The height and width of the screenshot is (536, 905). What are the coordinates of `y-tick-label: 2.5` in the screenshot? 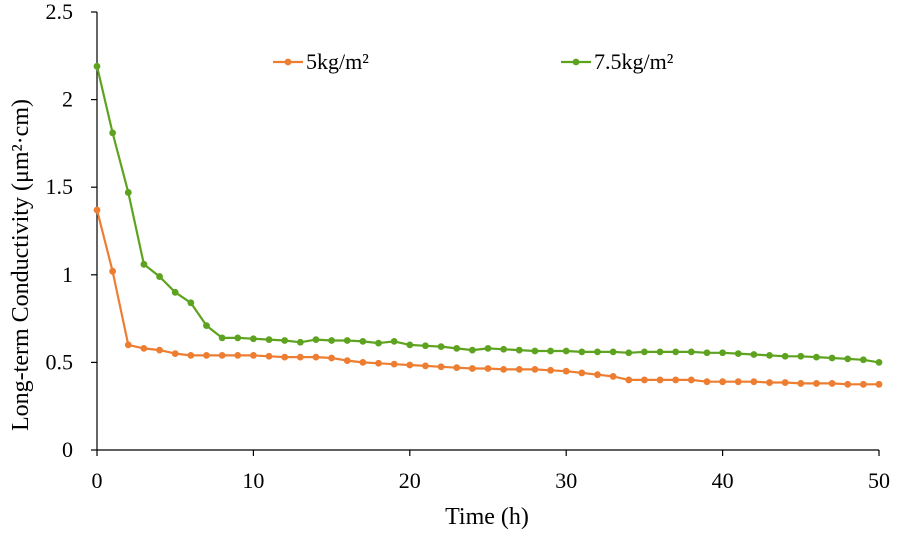 It's located at (60, 12).